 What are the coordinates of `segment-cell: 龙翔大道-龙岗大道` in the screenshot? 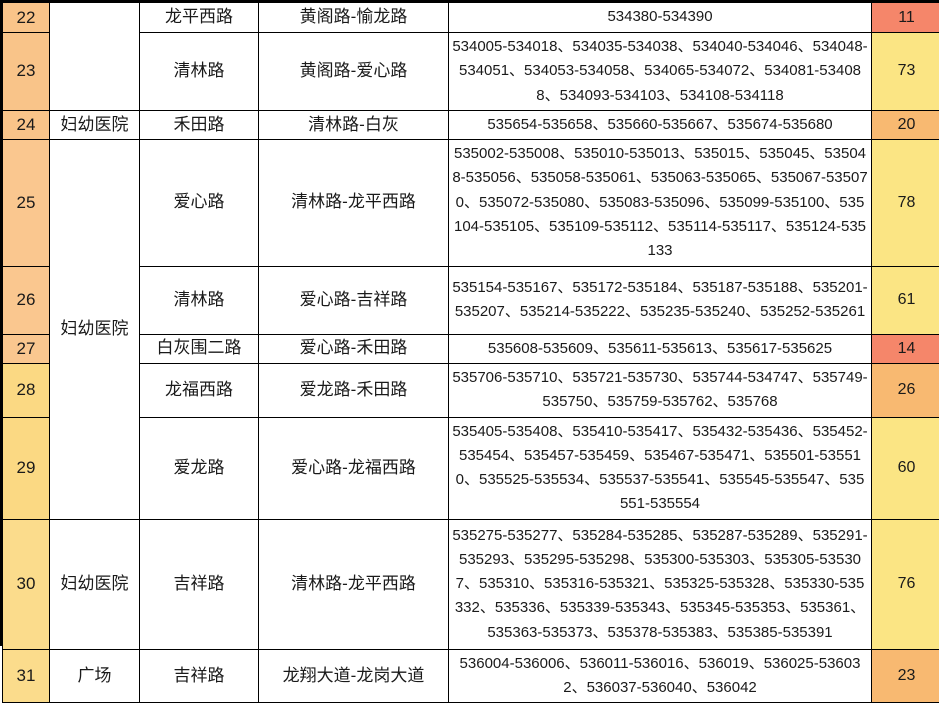 It's located at (354, 676).